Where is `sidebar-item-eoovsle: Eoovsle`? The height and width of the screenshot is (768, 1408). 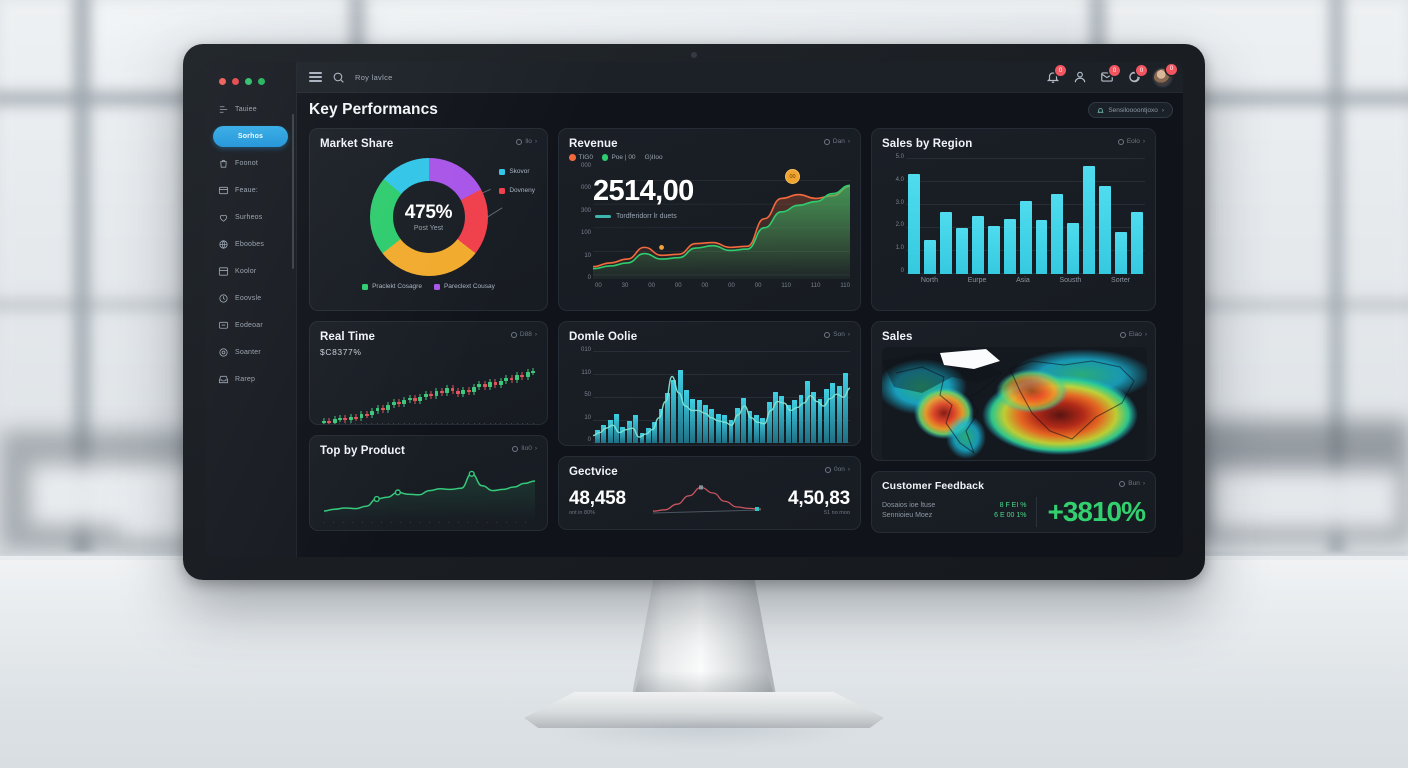
sidebar-item-eoovsle: Eoovsle is located at coordinates (250, 298).